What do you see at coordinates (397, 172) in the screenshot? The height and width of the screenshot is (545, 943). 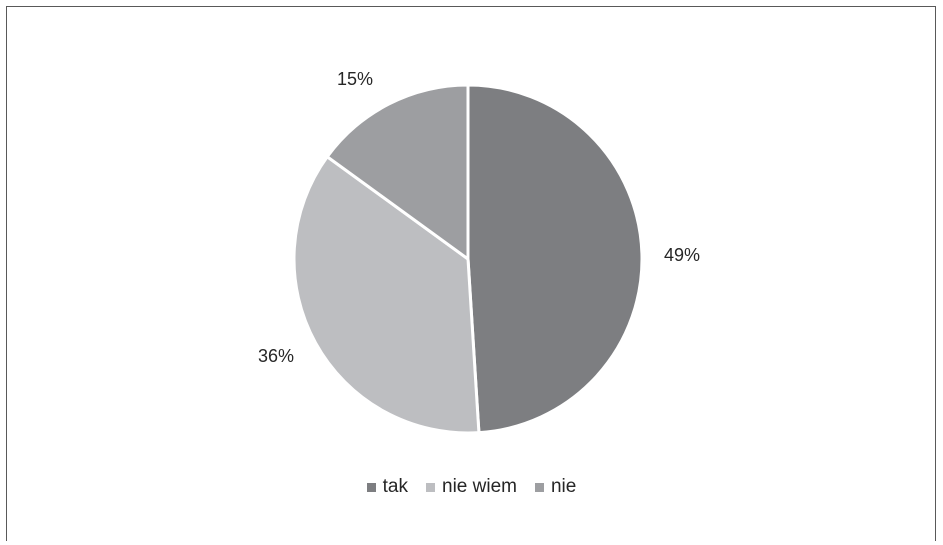 I see `pie-slice-nie` at bounding box center [397, 172].